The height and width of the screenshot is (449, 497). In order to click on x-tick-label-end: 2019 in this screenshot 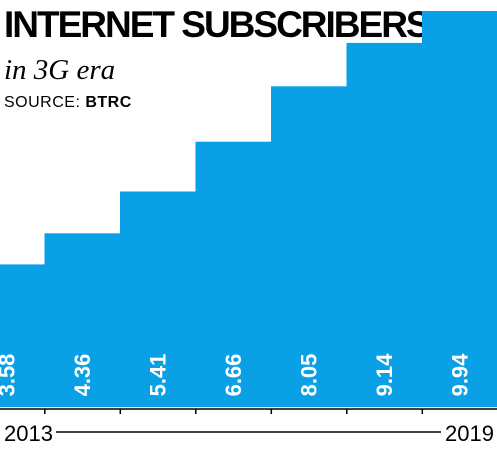, I will do `click(469, 433)`.